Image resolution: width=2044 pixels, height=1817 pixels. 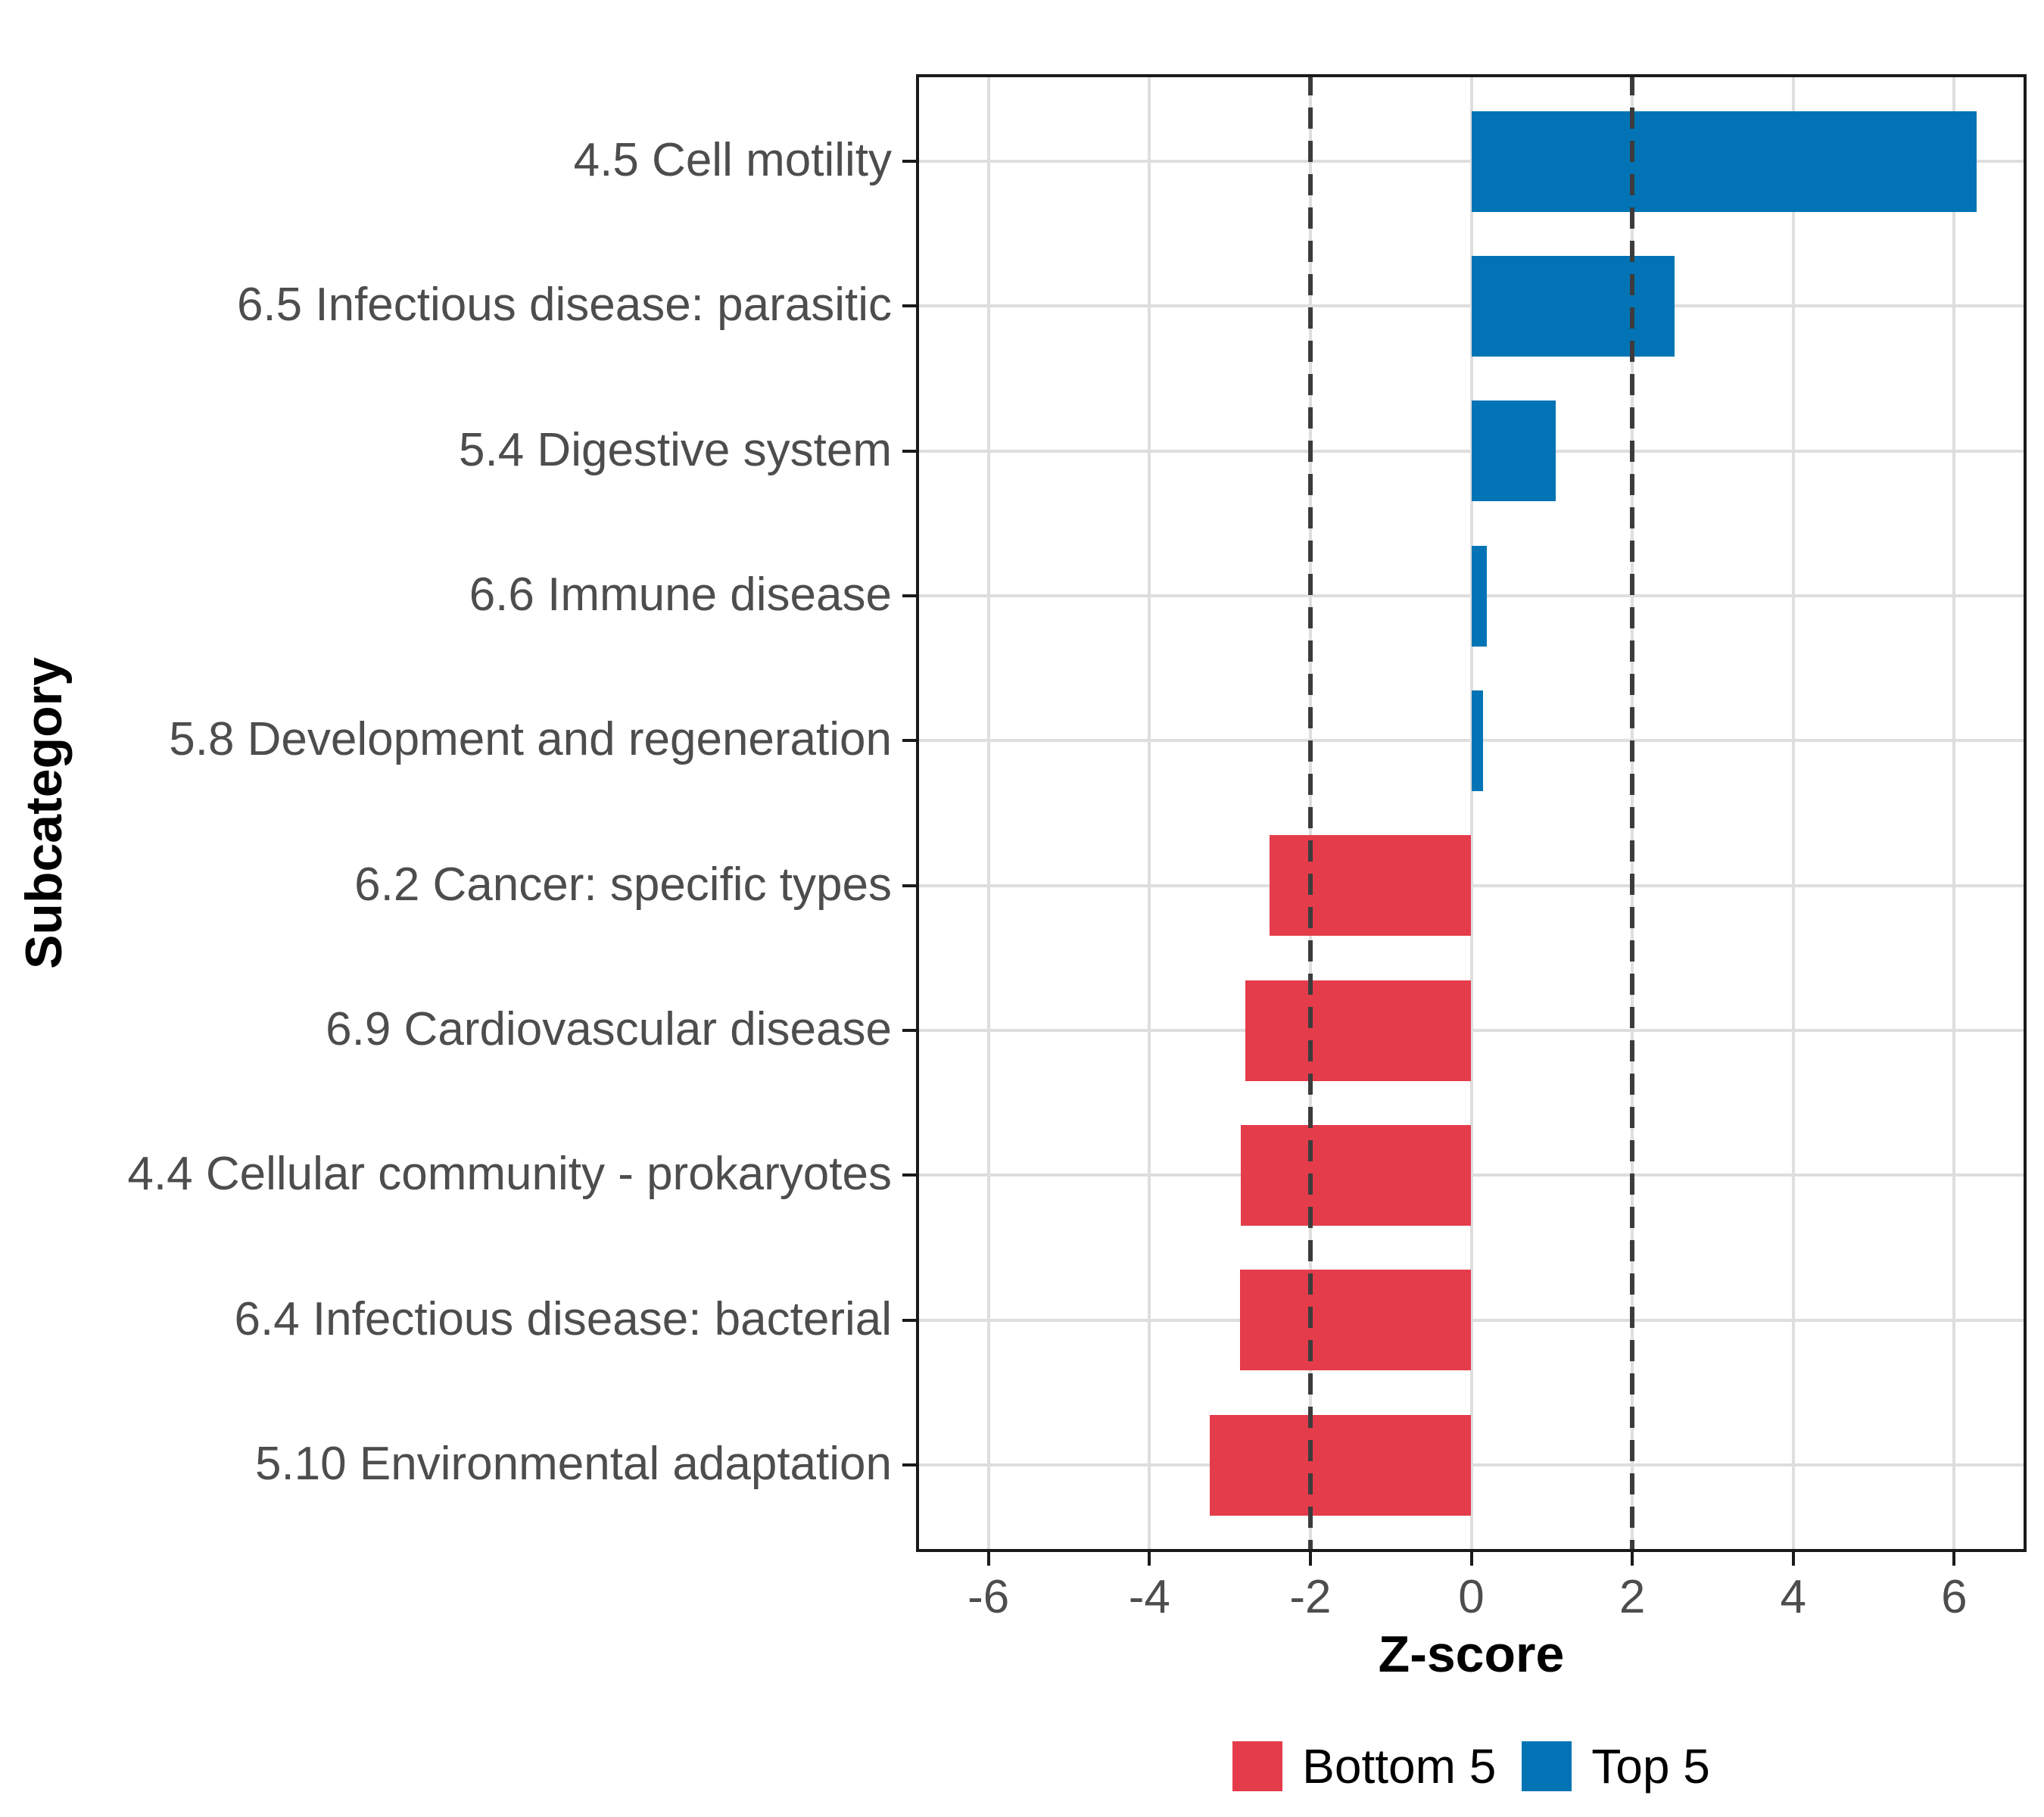 I want to click on x-tick-label: 6, so click(x=1955, y=1597).